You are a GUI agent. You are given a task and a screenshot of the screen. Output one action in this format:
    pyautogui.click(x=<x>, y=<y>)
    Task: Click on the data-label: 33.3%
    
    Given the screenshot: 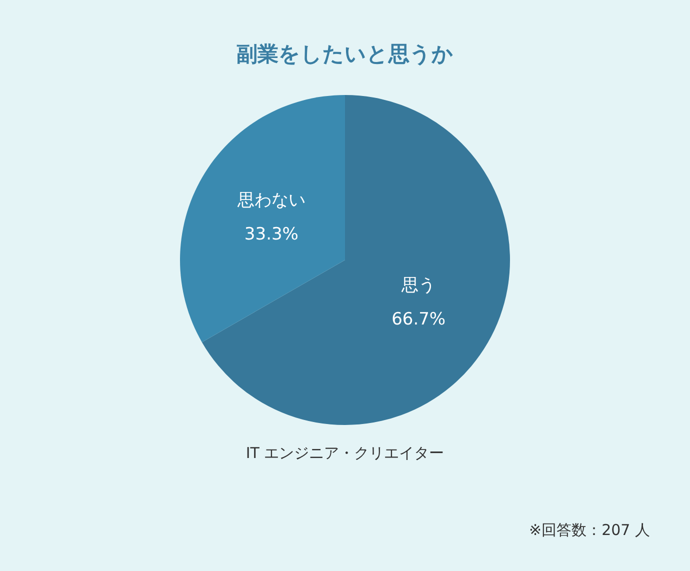 What is the action you would take?
    pyautogui.click(x=271, y=234)
    